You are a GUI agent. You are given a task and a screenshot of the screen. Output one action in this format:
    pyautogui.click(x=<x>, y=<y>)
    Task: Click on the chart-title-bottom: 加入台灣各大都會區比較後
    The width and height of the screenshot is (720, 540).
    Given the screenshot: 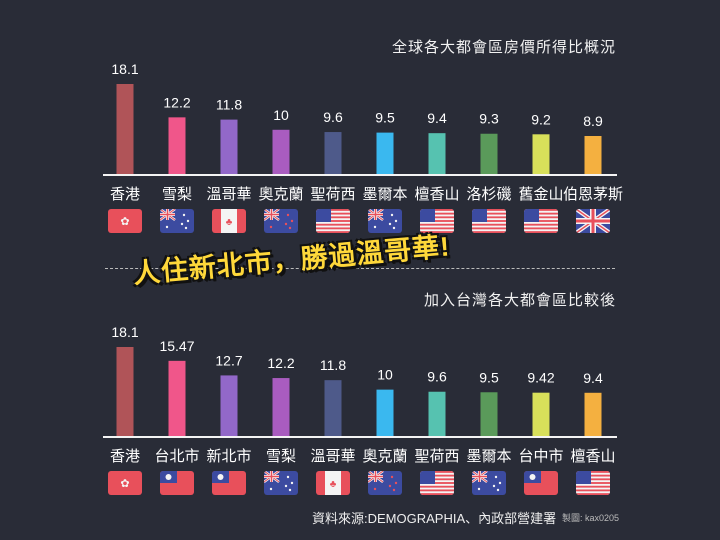 What is the action you would take?
    pyautogui.click(x=519, y=300)
    